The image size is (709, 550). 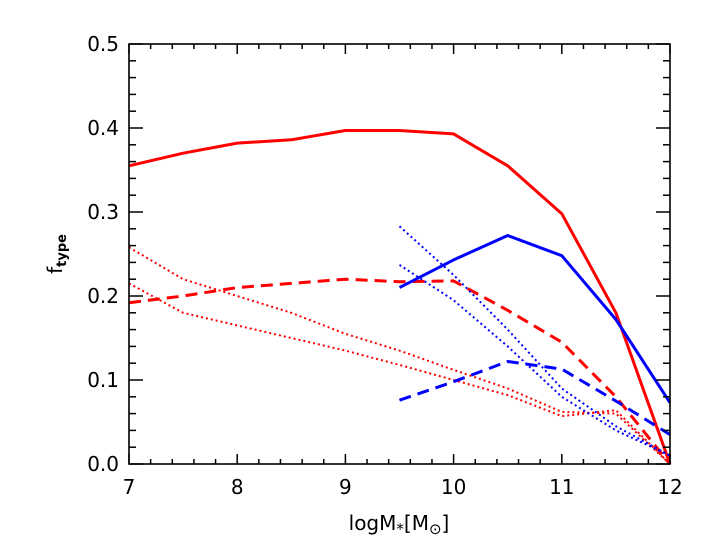 I want to click on x-tick-label-10: 10, so click(x=453, y=487).